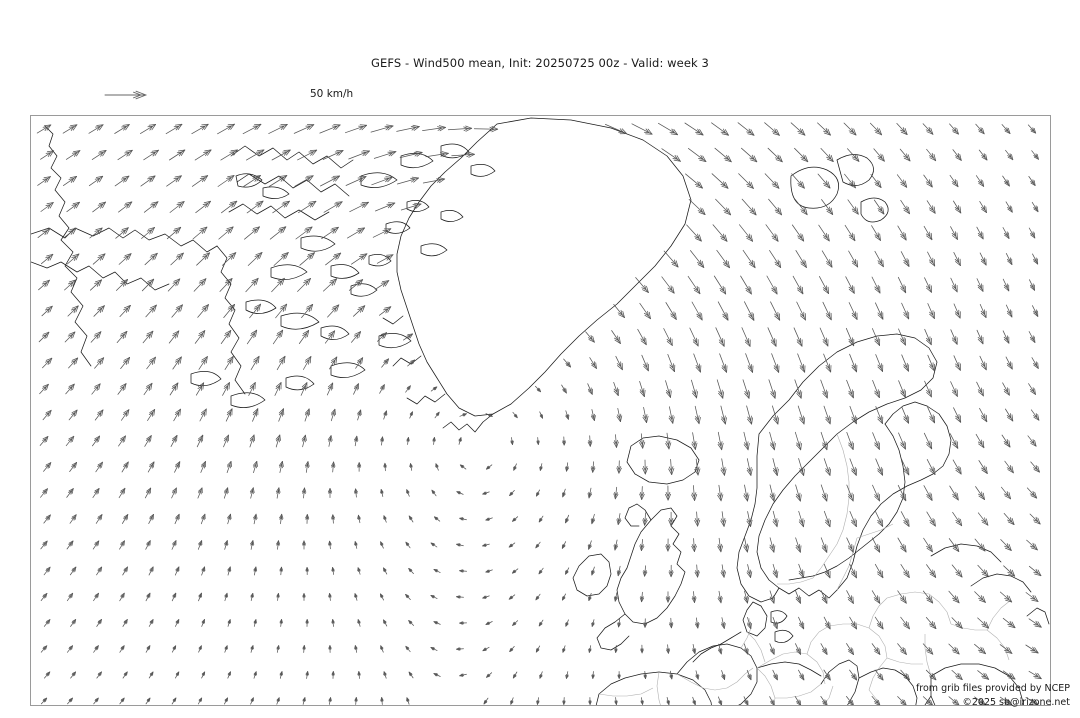  Describe the element at coordinates (332, 94) in the screenshot. I see `wind-scale-label: 50 km/h` at that location.